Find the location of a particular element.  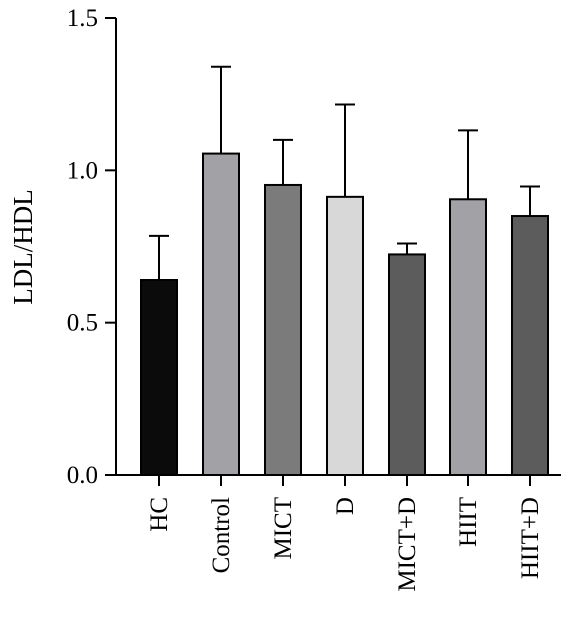

bar-mict is located at coordinates (283, 329).